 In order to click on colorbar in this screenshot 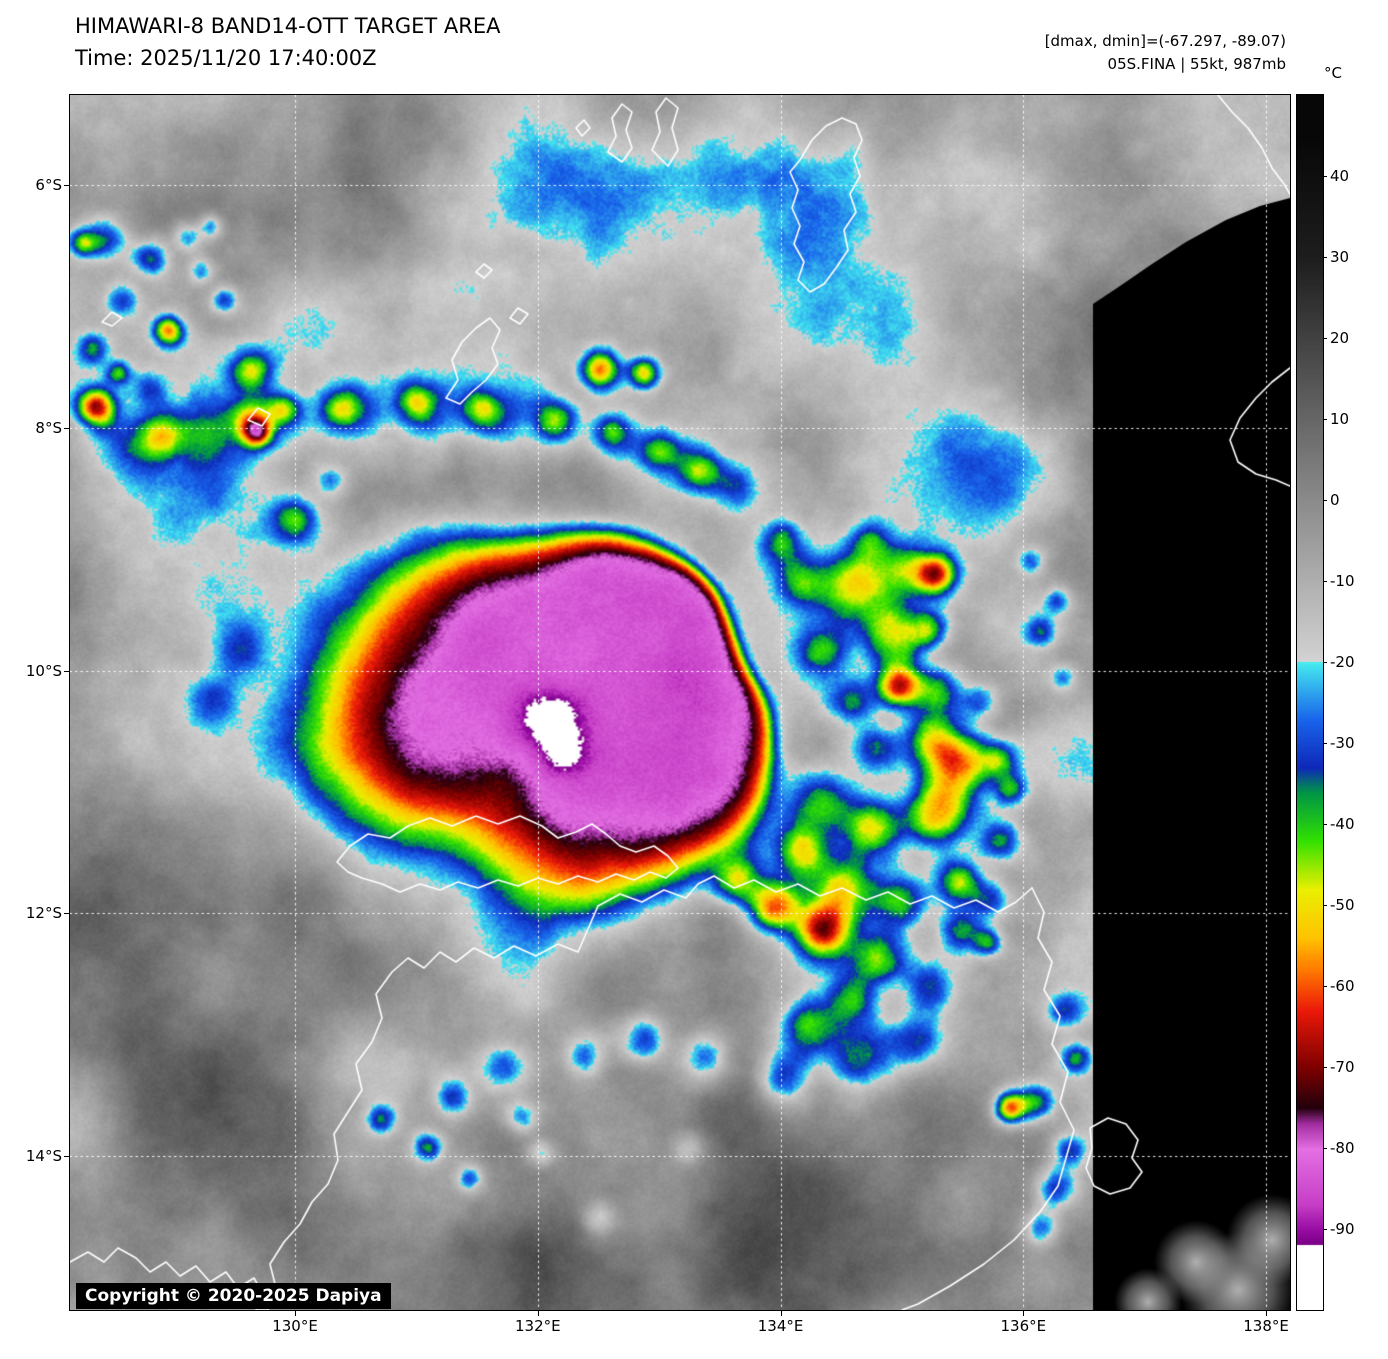, I will do `click(1310, 702)`.